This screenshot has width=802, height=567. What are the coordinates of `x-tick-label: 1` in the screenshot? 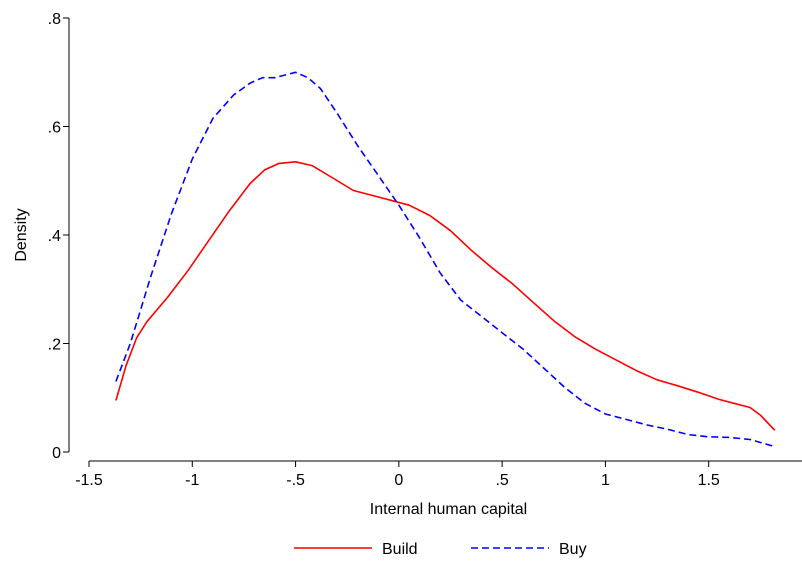 It's located at (605, 480).